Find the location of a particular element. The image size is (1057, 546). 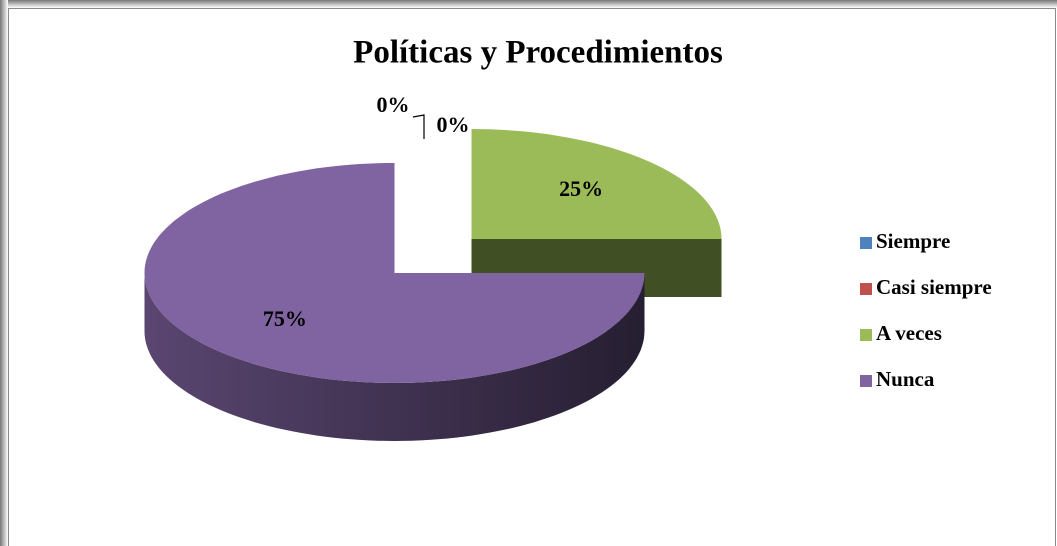

data-label: 25% is located at coordinates (581, 188).